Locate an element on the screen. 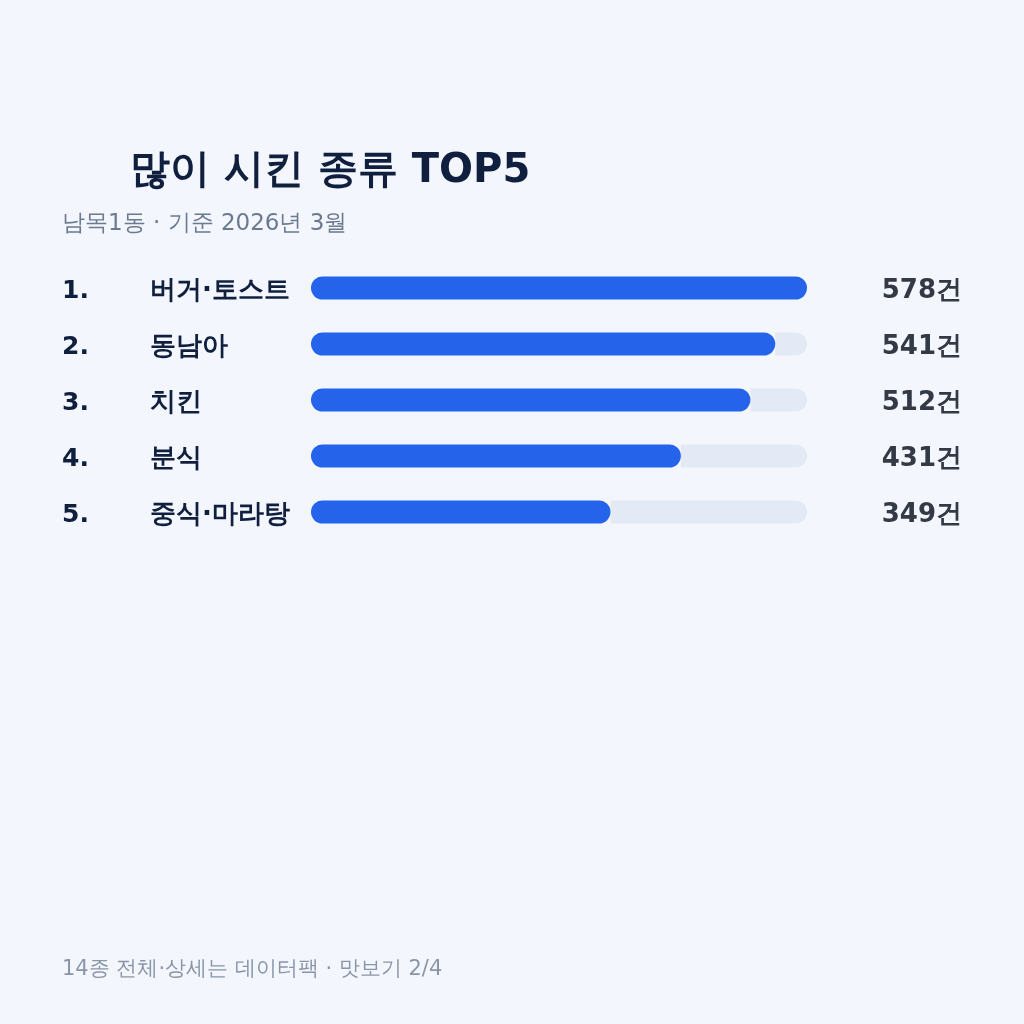 The height and width of the screenshot is (1024, 1024). category-rank: 1. is located at coordinates (75, 289).